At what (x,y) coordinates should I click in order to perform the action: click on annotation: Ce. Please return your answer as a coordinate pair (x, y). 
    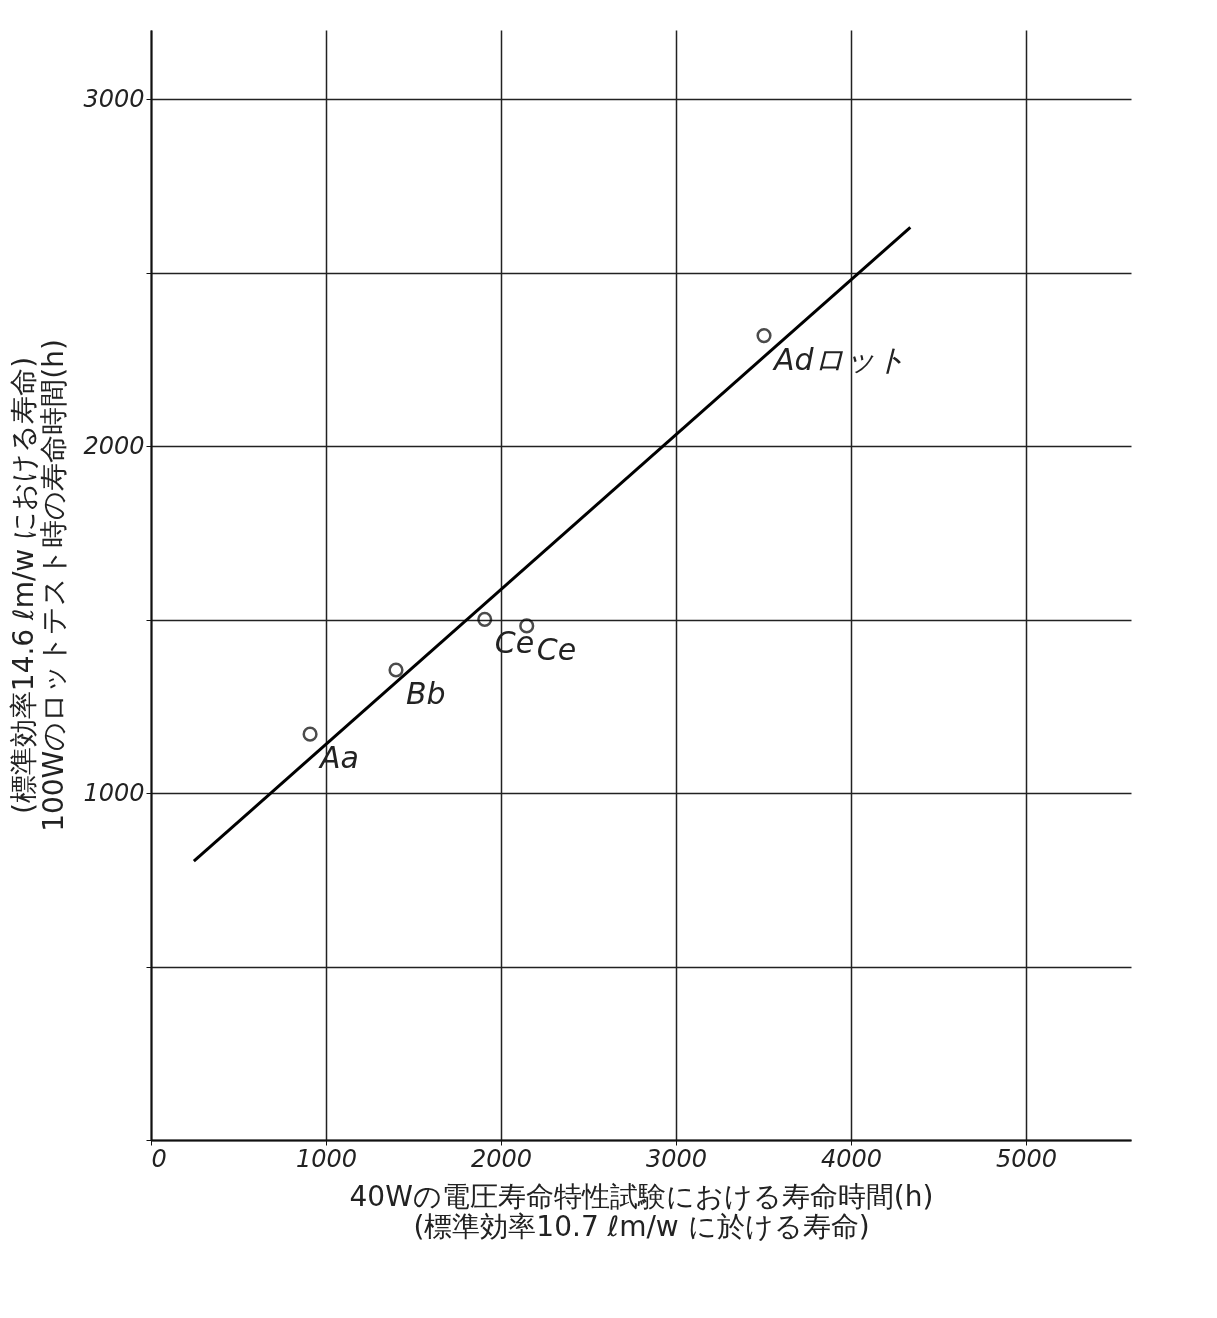
    Looking at the image, I should click on (556, 649).